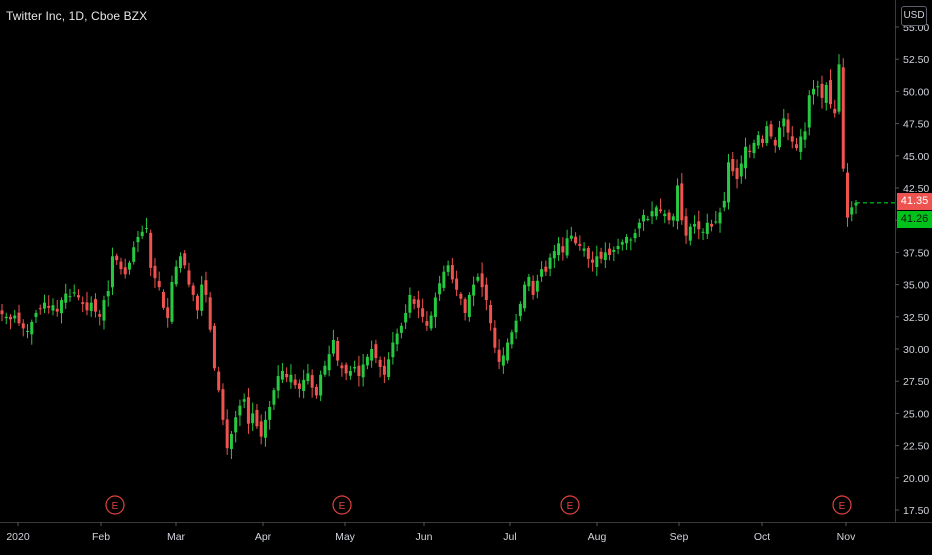 This screenshot has height=555, width=932. Describe the element at coordinates (914, 16) in the screenshot. I see `currency-button: USD` at that location.